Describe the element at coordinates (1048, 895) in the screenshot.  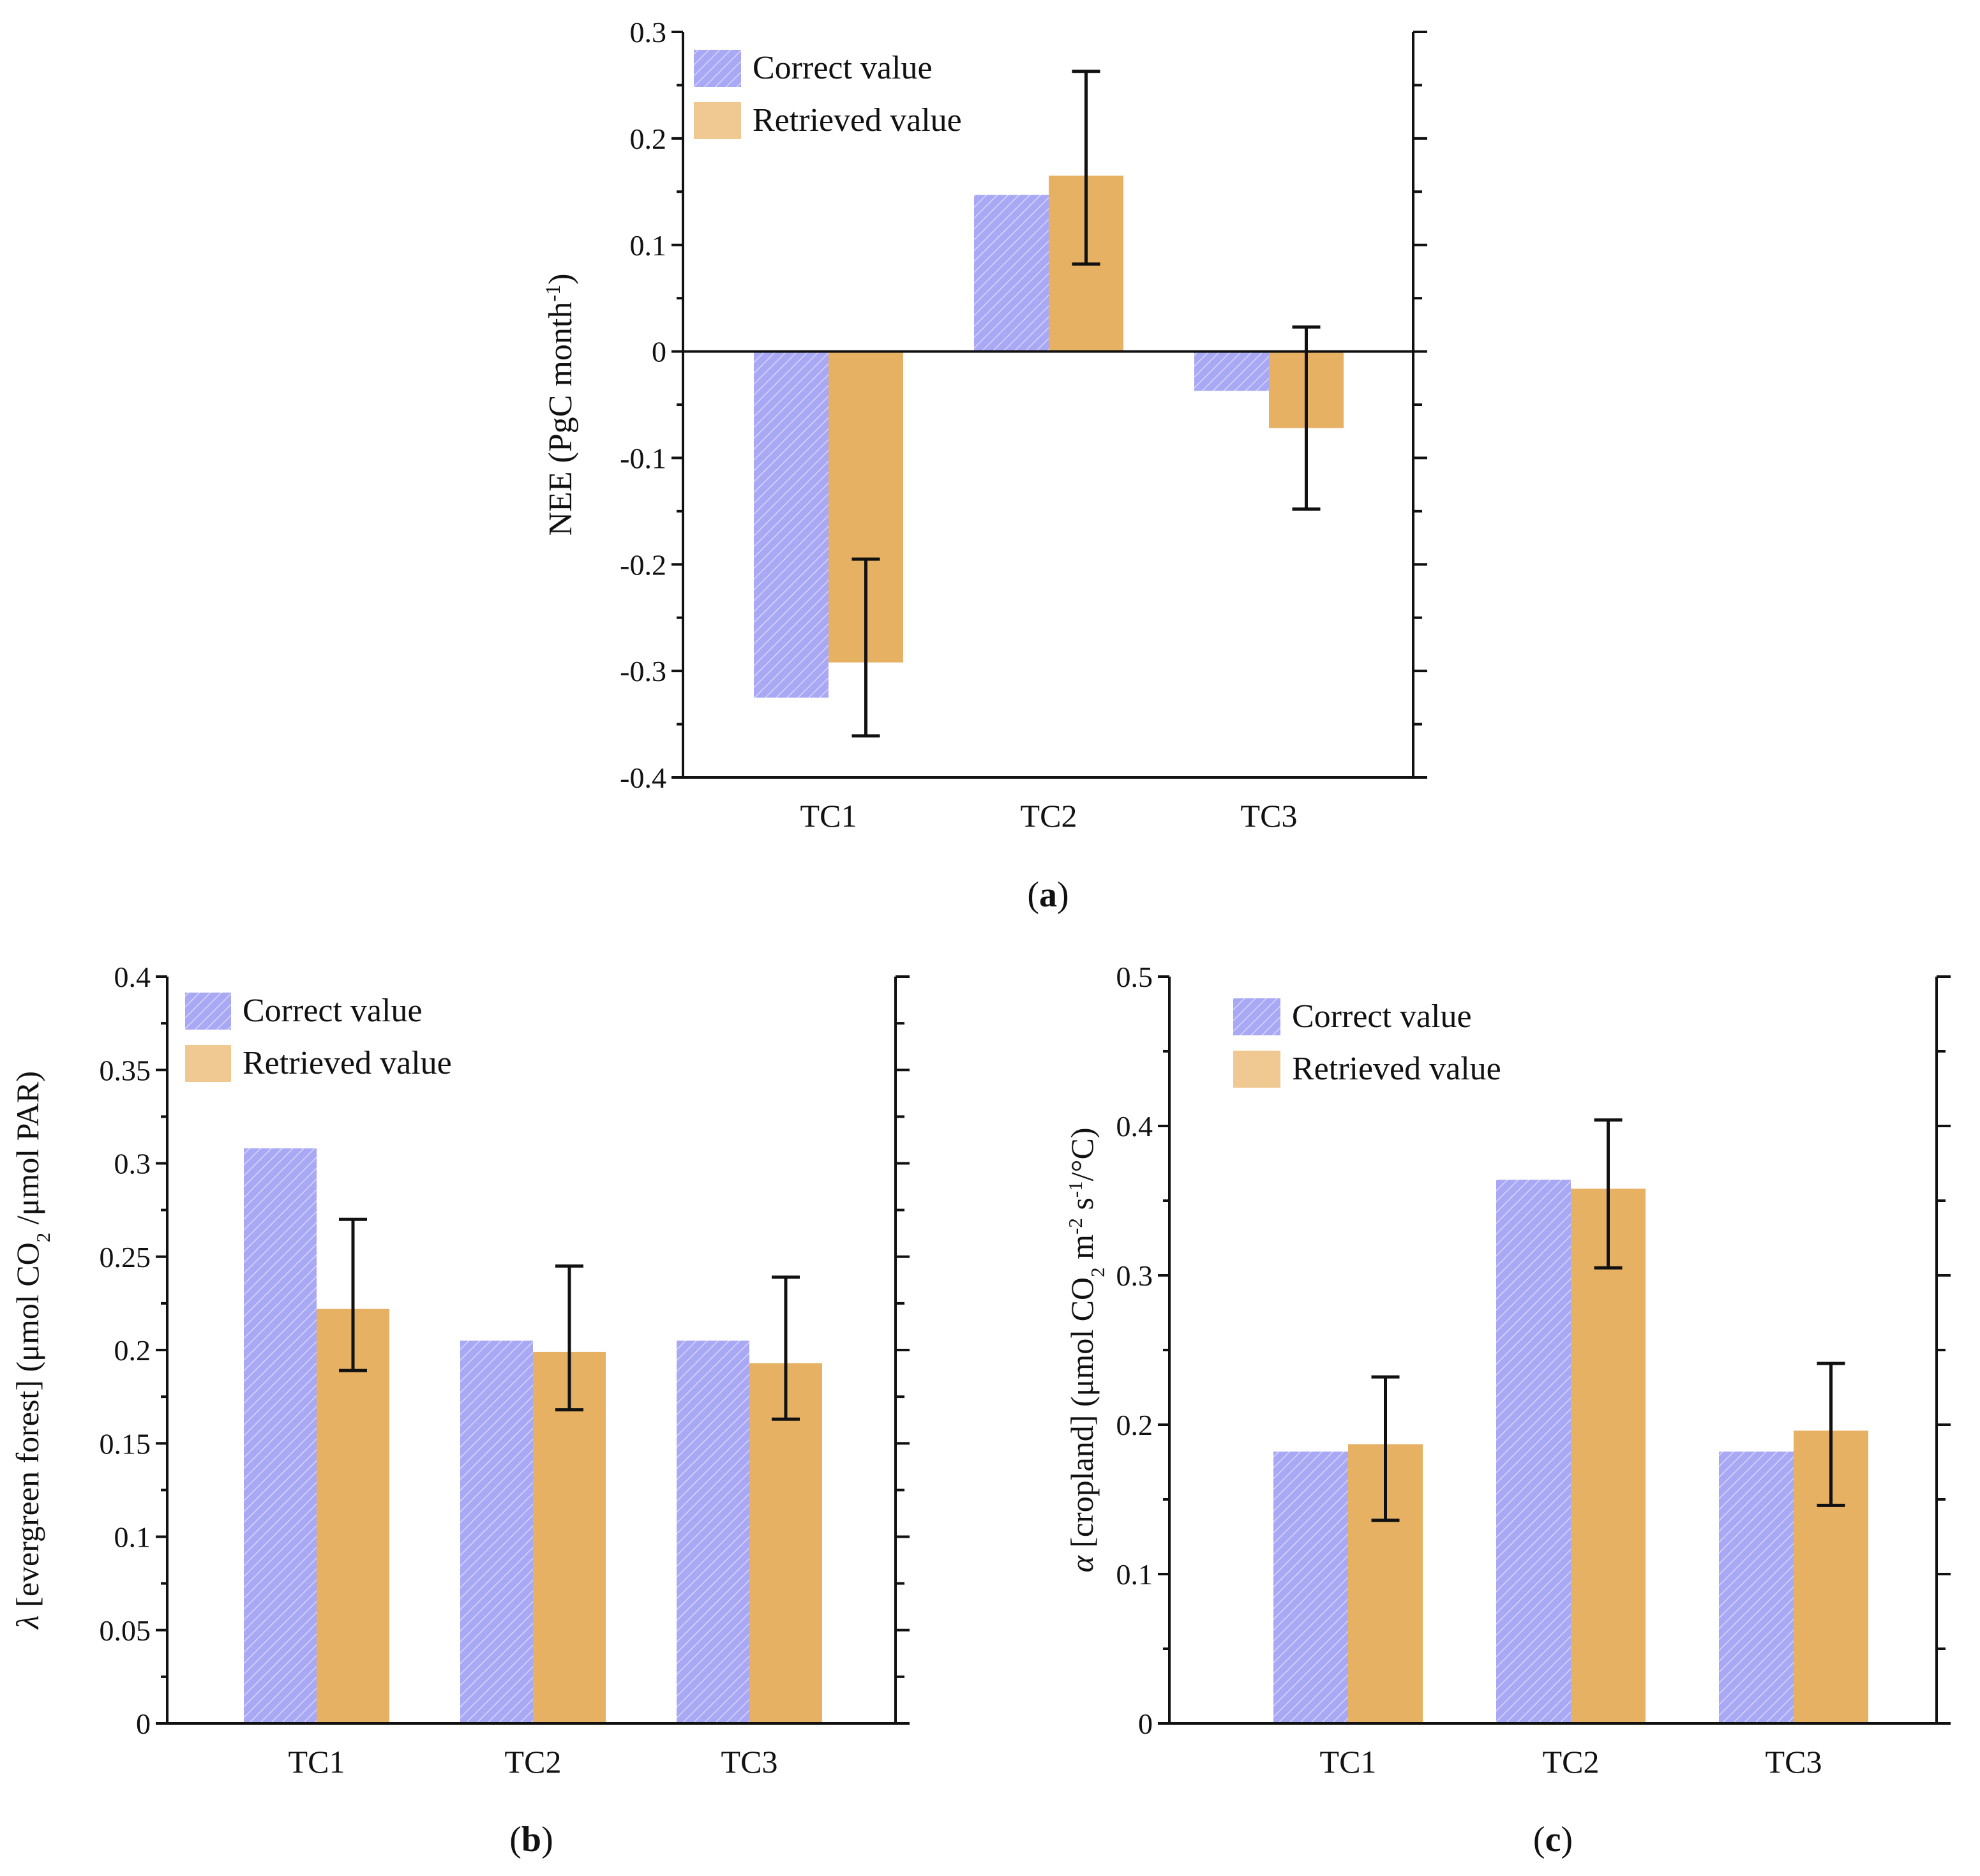
I see `panel-label-a: (a)` at that location.